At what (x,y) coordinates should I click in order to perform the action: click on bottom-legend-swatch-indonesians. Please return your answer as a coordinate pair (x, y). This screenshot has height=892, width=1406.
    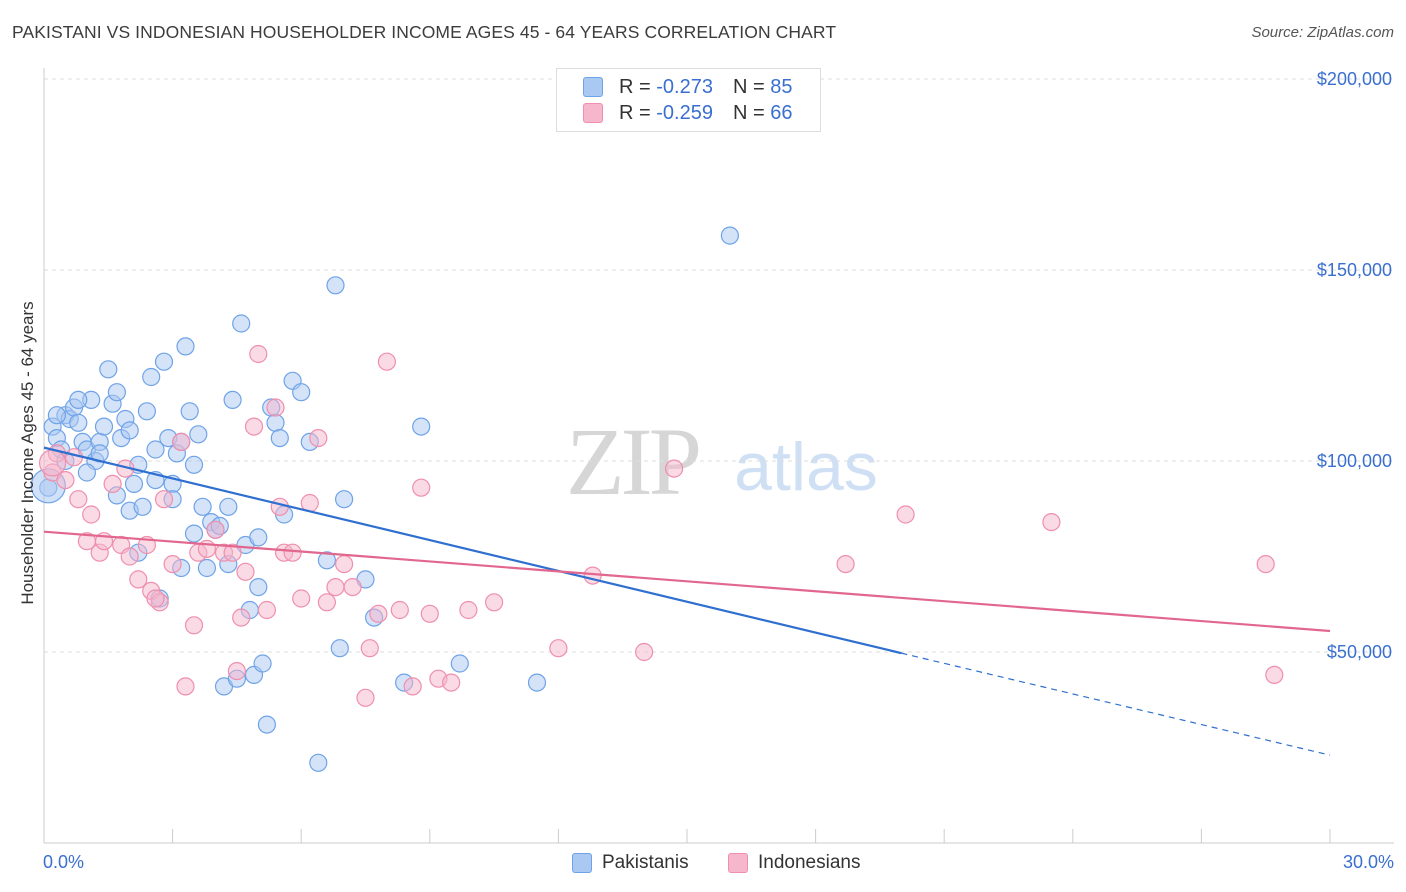
    Looking at the image, I should click on (738, 863).